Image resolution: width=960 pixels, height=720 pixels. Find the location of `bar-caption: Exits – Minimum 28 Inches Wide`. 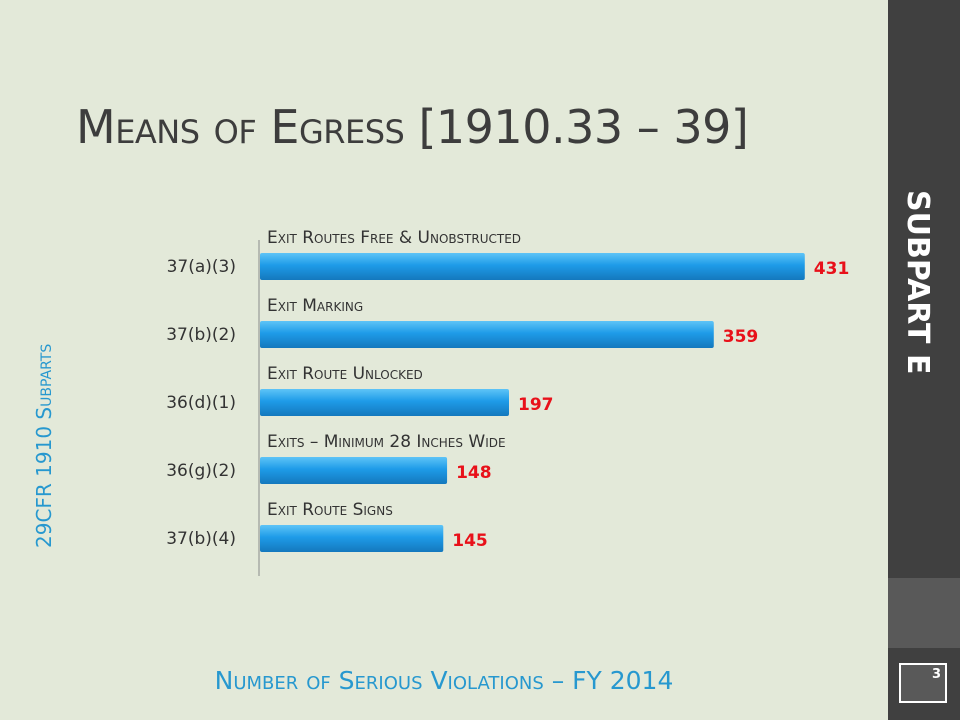

bar-caption: Exits – Minimum 28 Inches Wide is located at coordinates (386, 442).